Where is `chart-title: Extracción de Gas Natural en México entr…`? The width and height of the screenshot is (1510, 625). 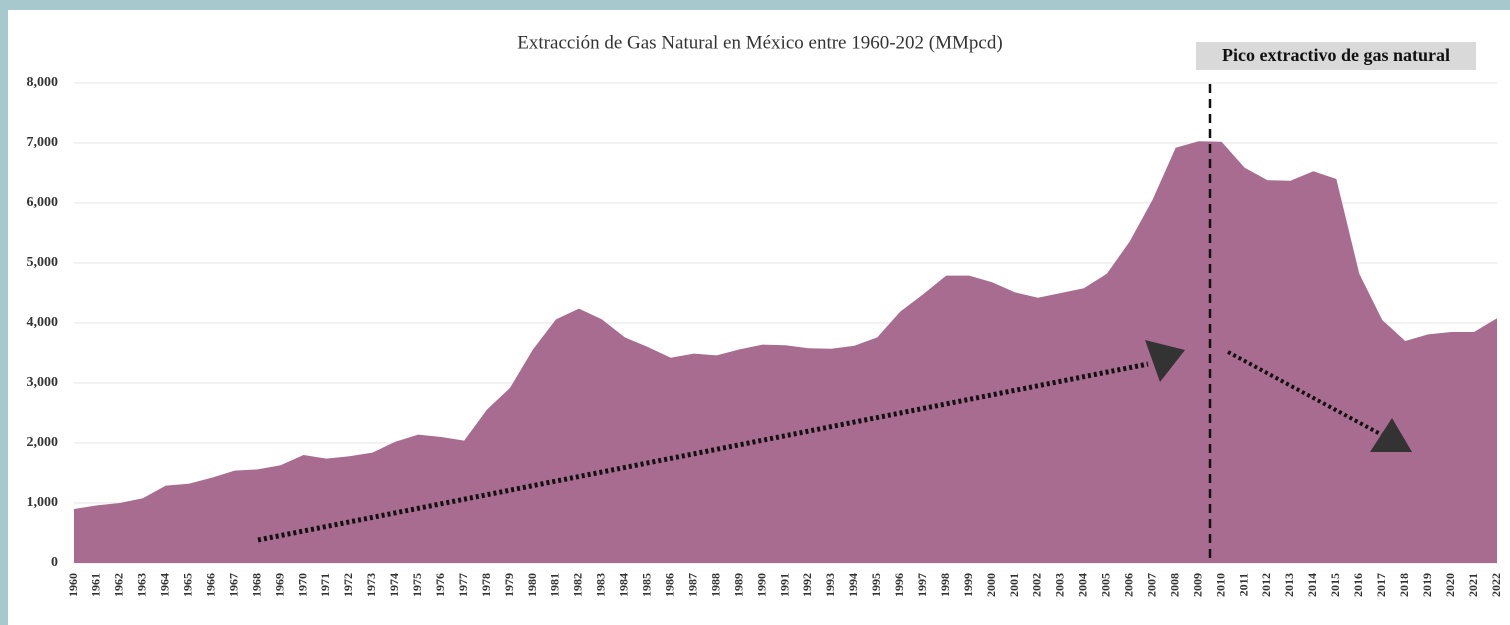
chart-title: Extracción de Gas Natural en México entr… is located at coordinates (759, 42).